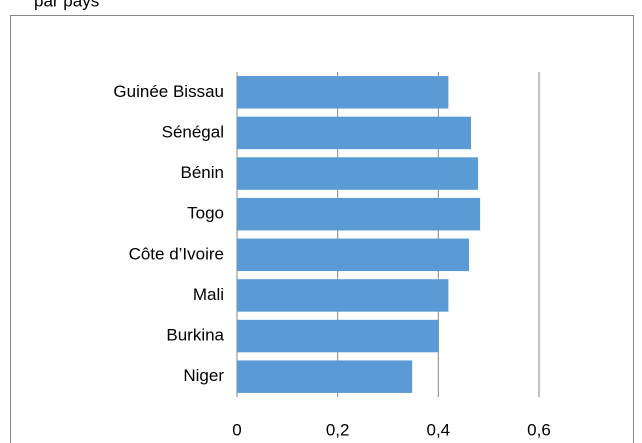 The height and width of the screenshot is (443, 642). What do you see at coordinates (338, 429) in the screenshot?
I see `x-tick-label: 0,2` at bounding box center [338, 429].